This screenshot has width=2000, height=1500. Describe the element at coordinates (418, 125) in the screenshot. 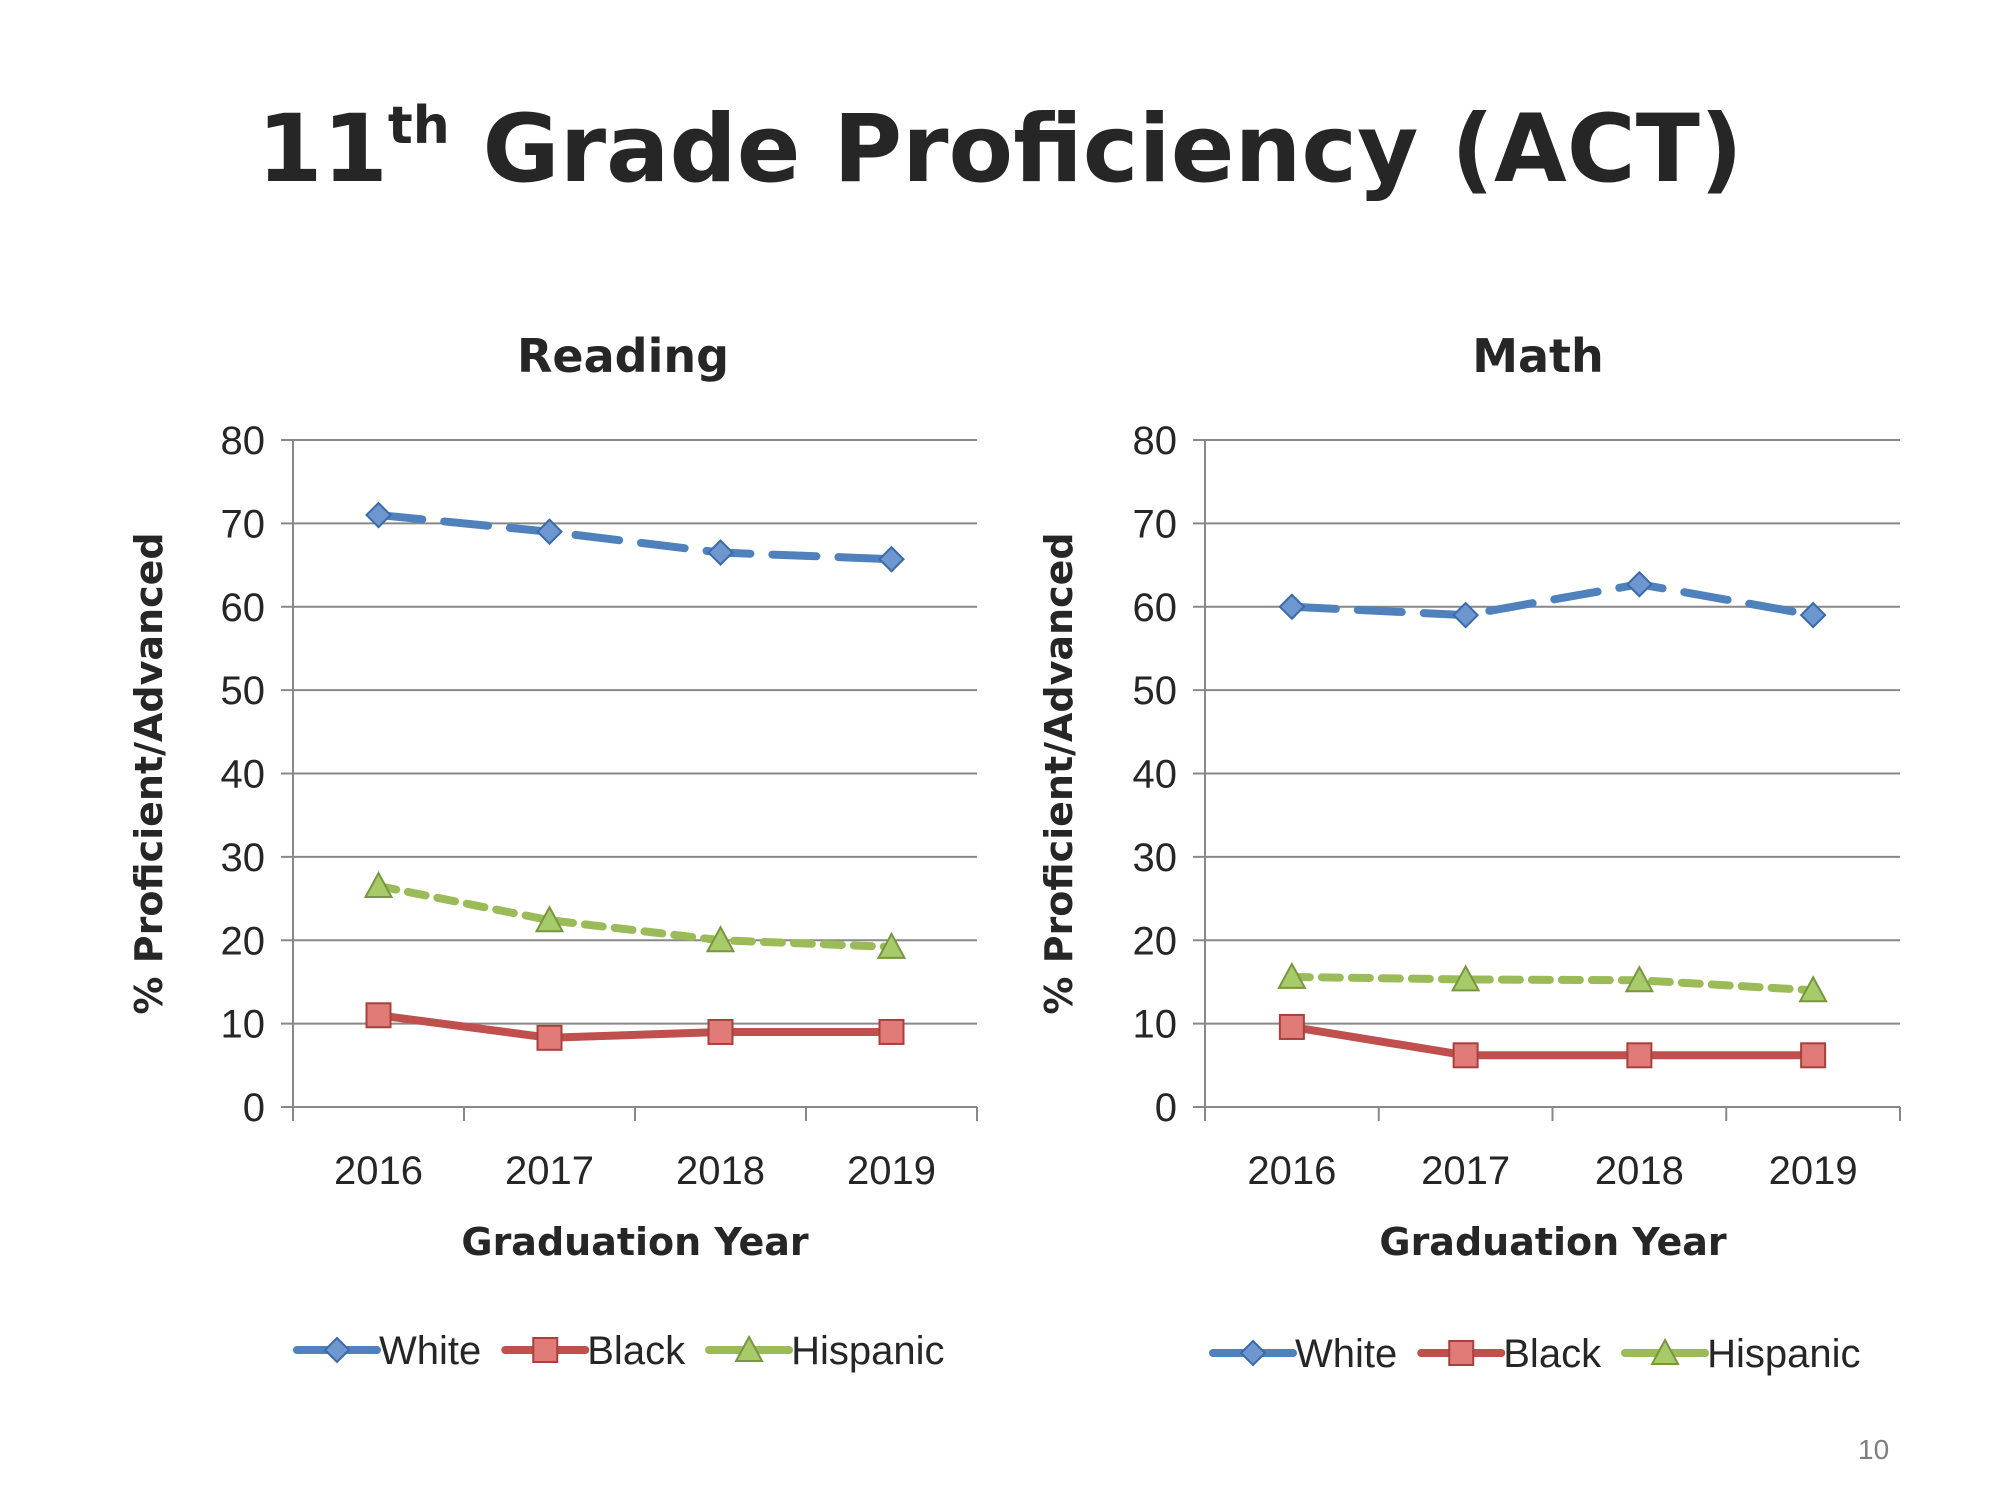

I see `slide-title-superscript: th` at that location.